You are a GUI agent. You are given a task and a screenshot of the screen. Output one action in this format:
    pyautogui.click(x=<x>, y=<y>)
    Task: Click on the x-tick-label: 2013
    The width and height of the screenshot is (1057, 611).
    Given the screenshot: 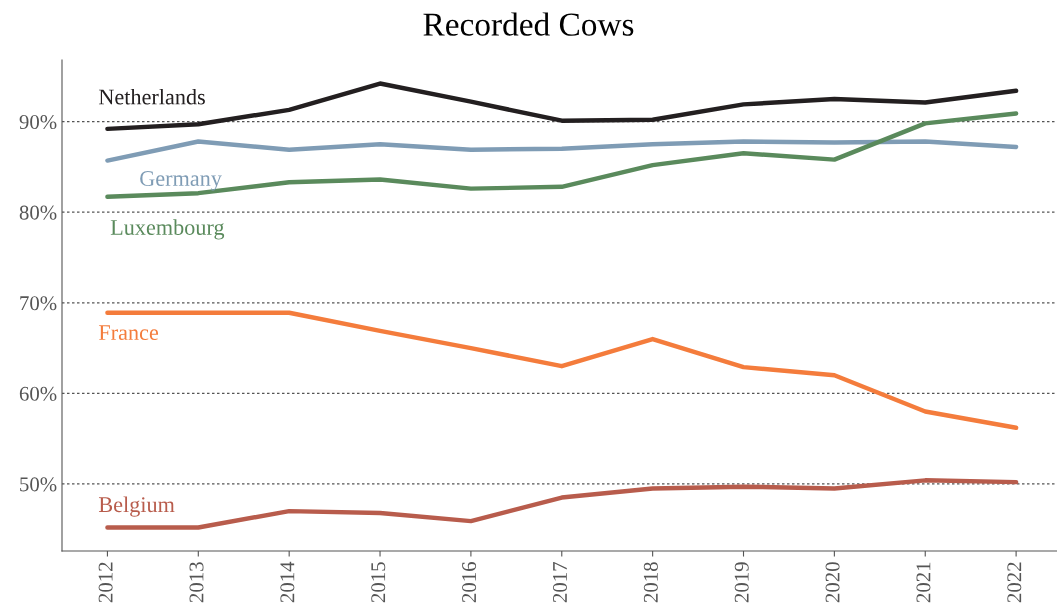 What is the action you would take?
    pyautogui.click(x=196, y=582)
    